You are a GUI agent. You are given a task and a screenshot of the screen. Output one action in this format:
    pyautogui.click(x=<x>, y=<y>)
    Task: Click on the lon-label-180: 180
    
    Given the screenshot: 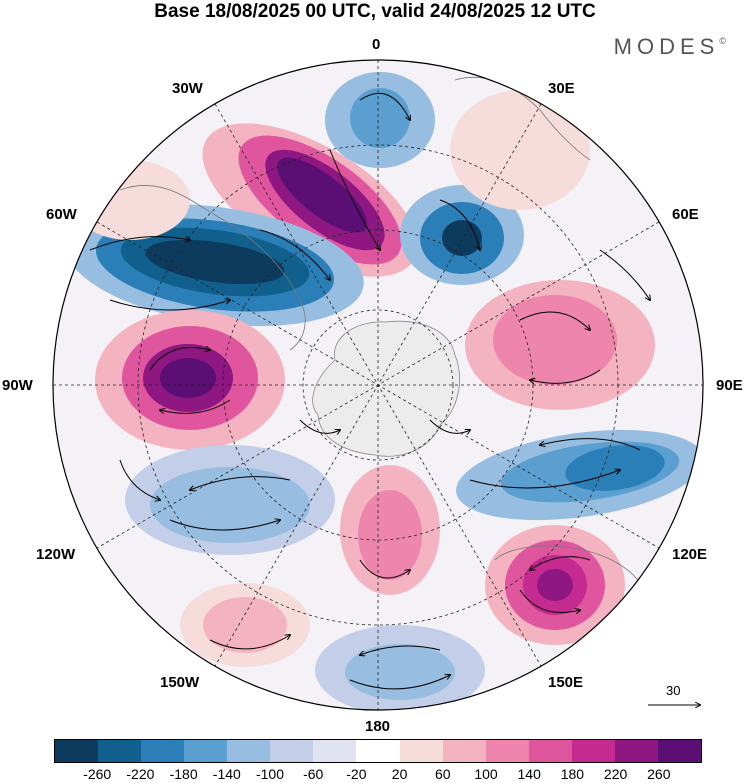 What is the action you would take?
    pyautogui.click(x=378, y=726)
    